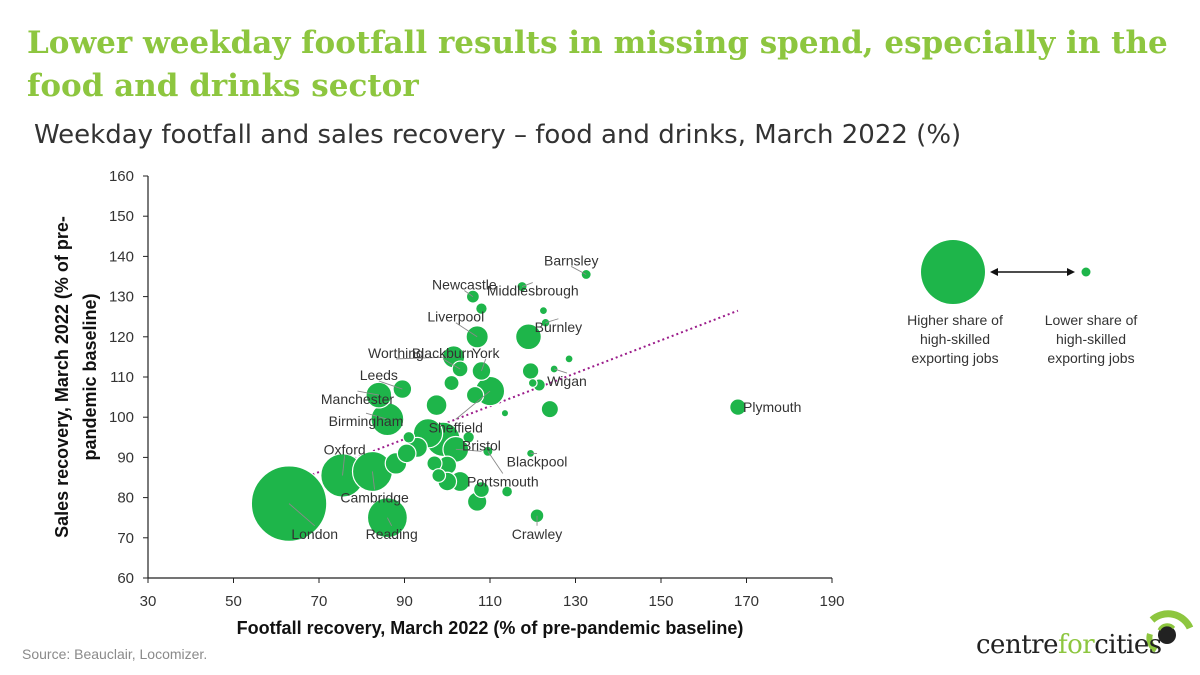  Describe the element at coordinates (1091, 339) in the screenshot. I see `legend-low-label: high-skilled` at that location.